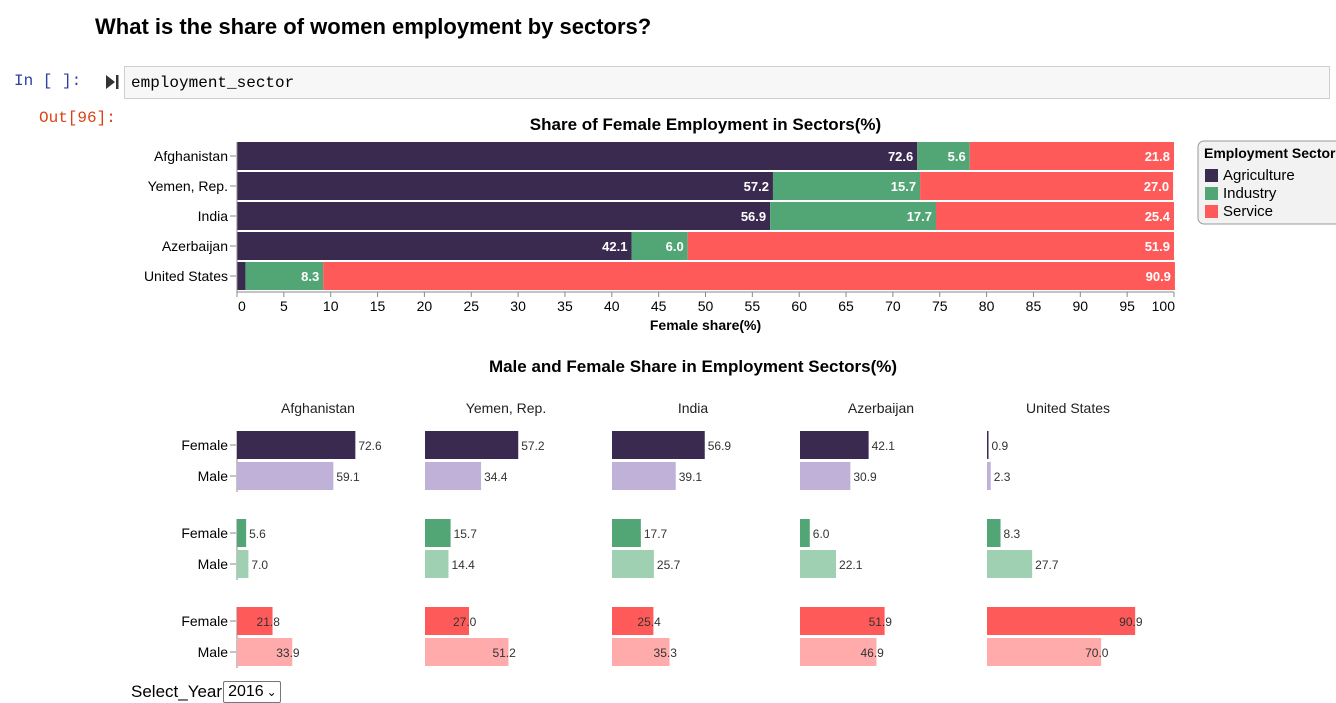  What do you see at coordinates (434, 246) in the screenshot?
I see `bar-agriculture-azerbaijan` at bounding box center [434, 246].